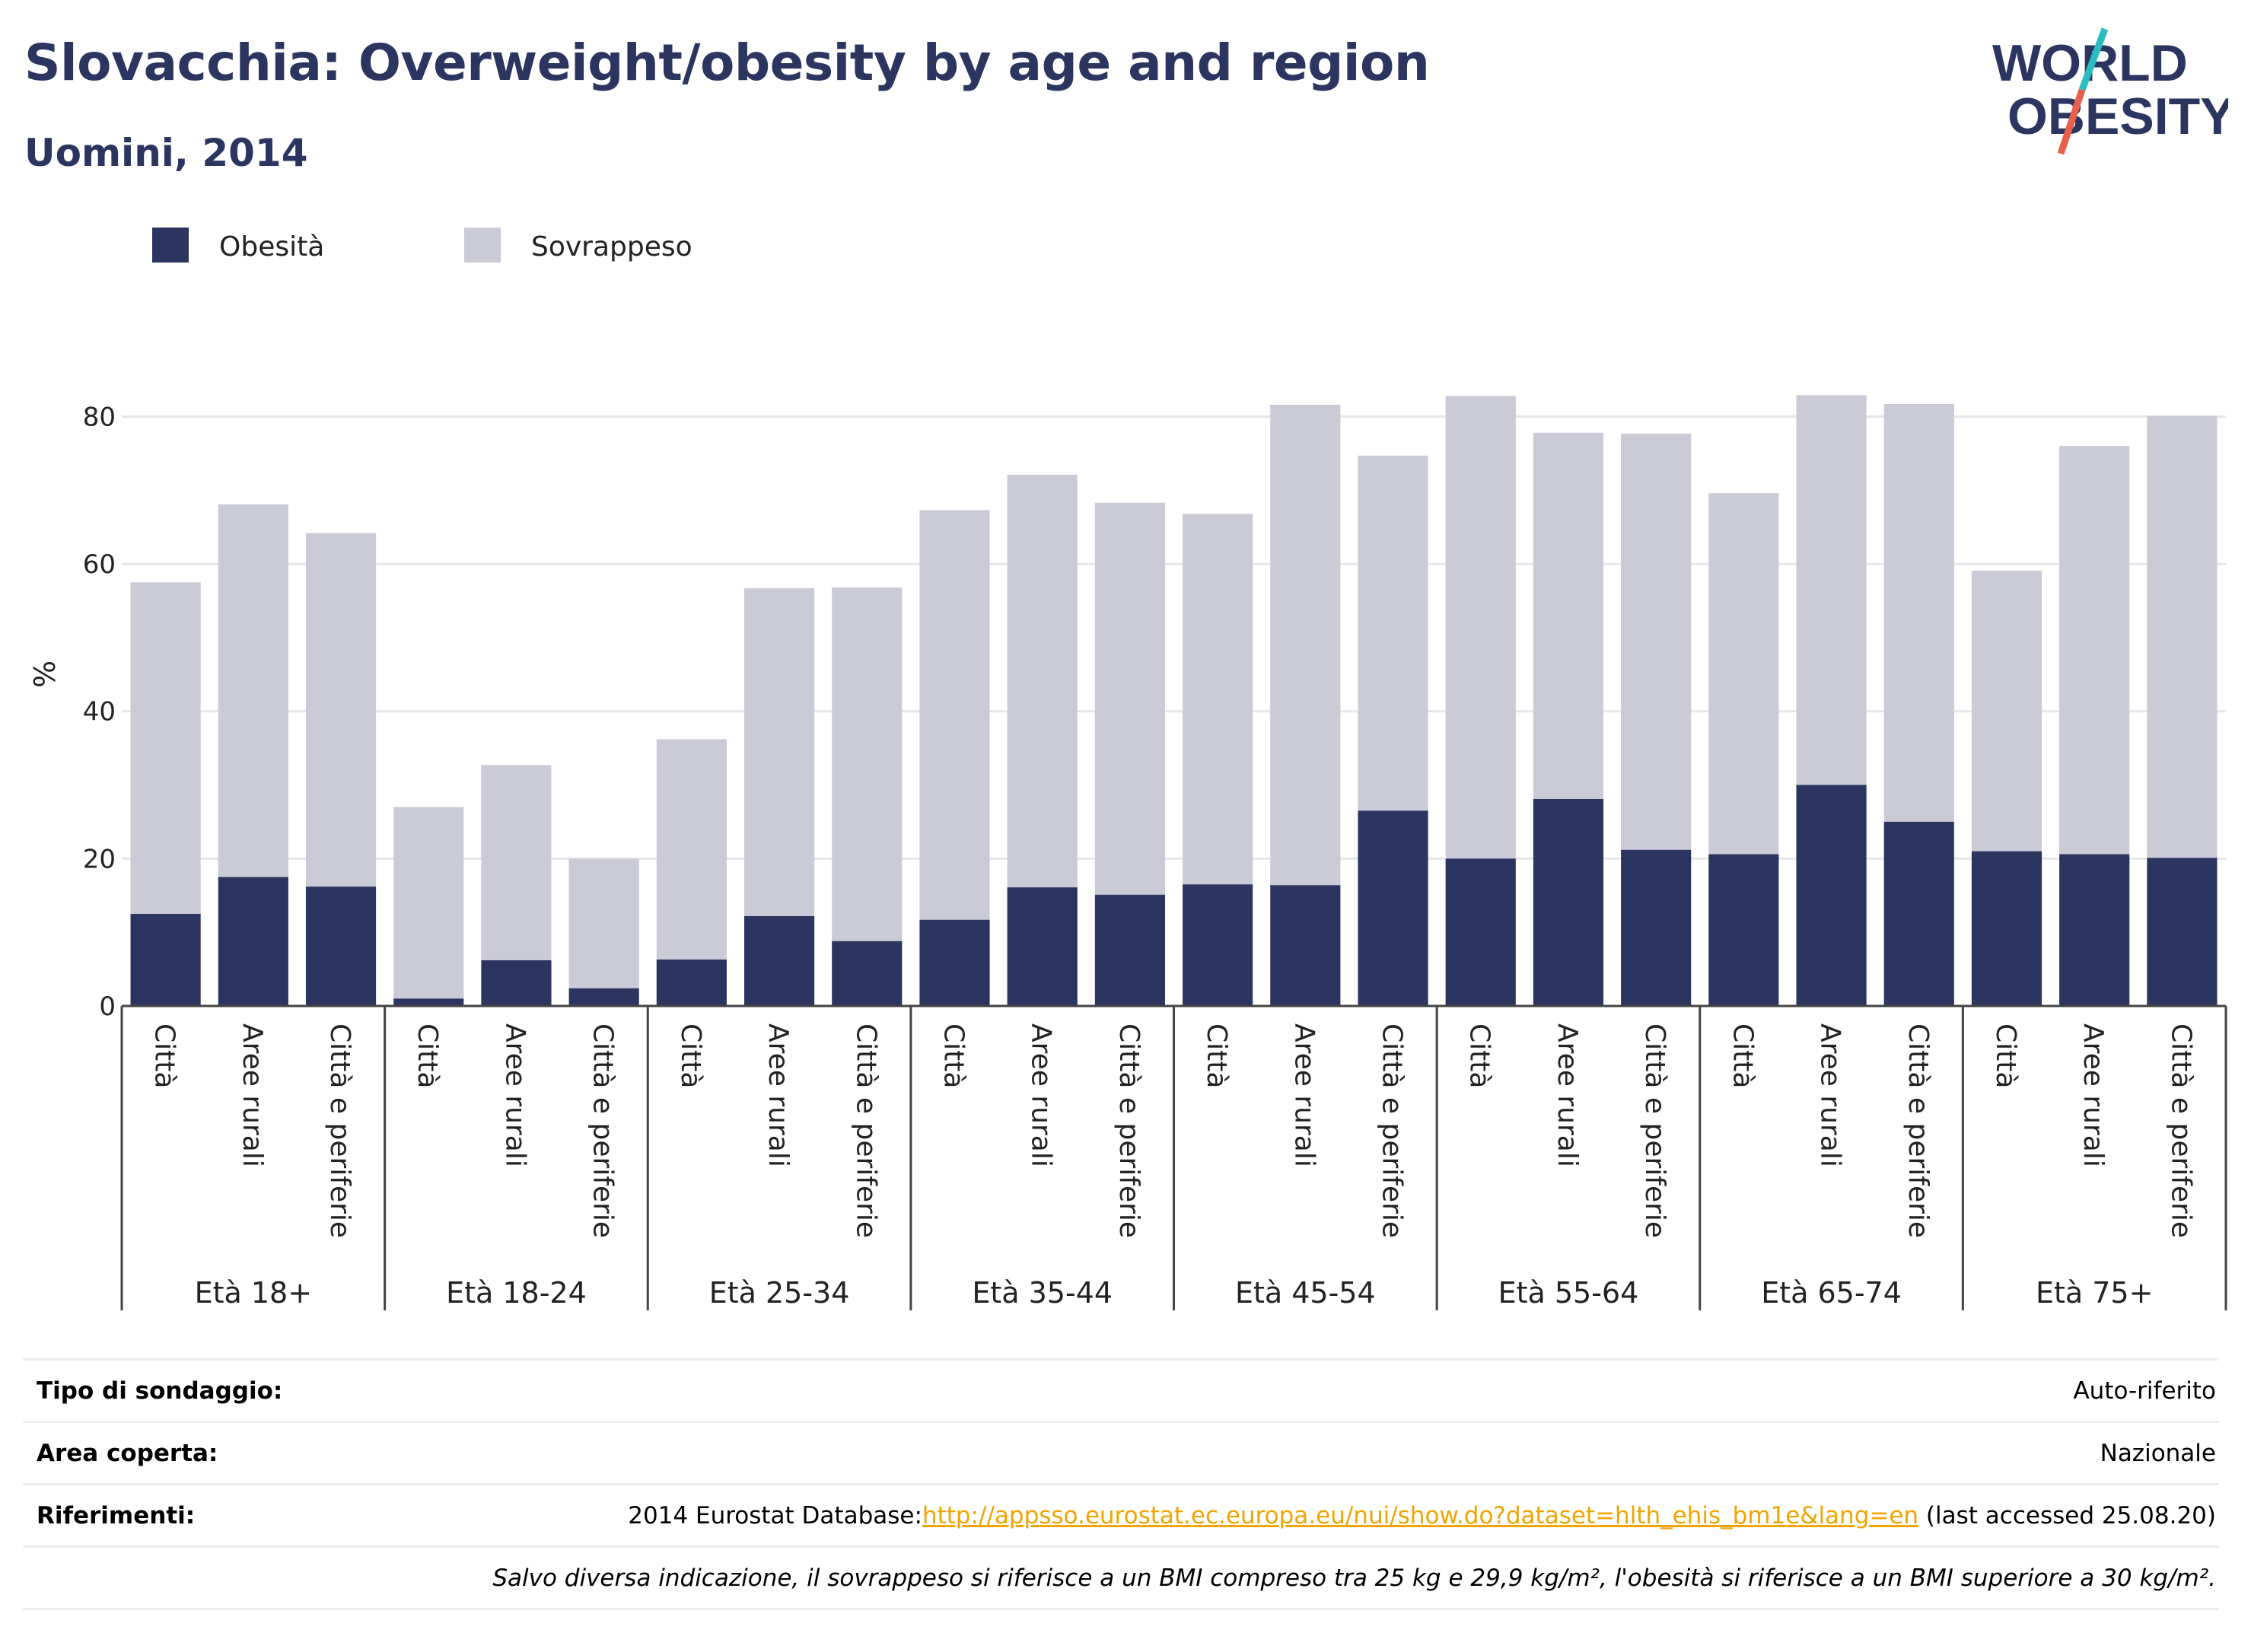 Image resolution: width=2251 pixels, height=1652 pixels. I want to click on x-group-label: Età 35-44, so click(1042, 1293).